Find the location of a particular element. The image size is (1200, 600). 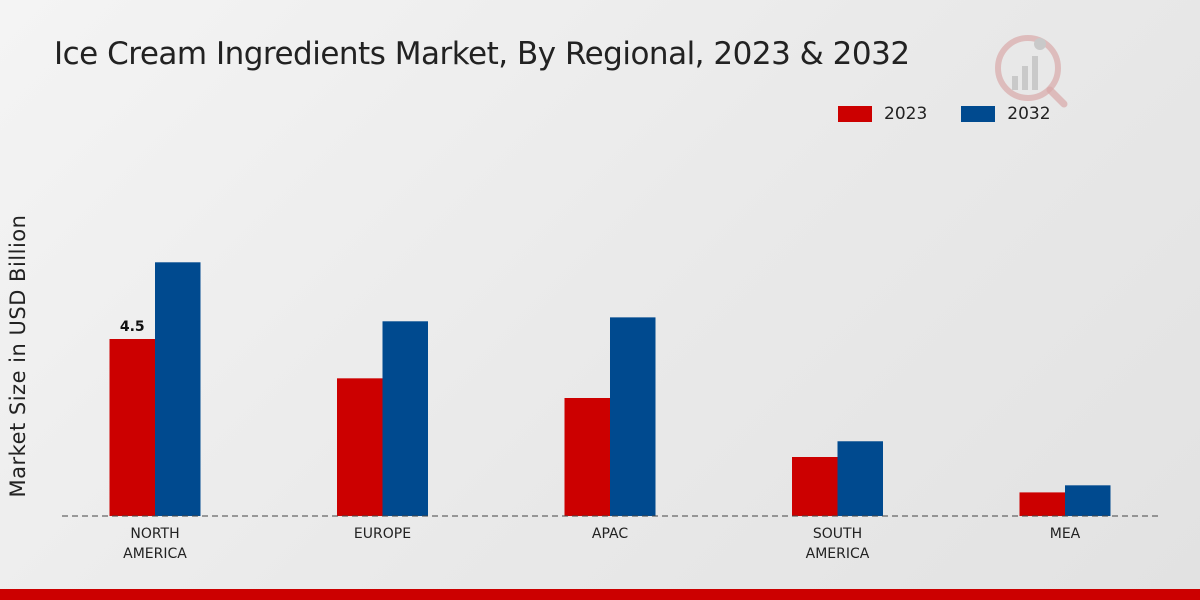

brand-logo-icon is located at coordinates (1032, 72).